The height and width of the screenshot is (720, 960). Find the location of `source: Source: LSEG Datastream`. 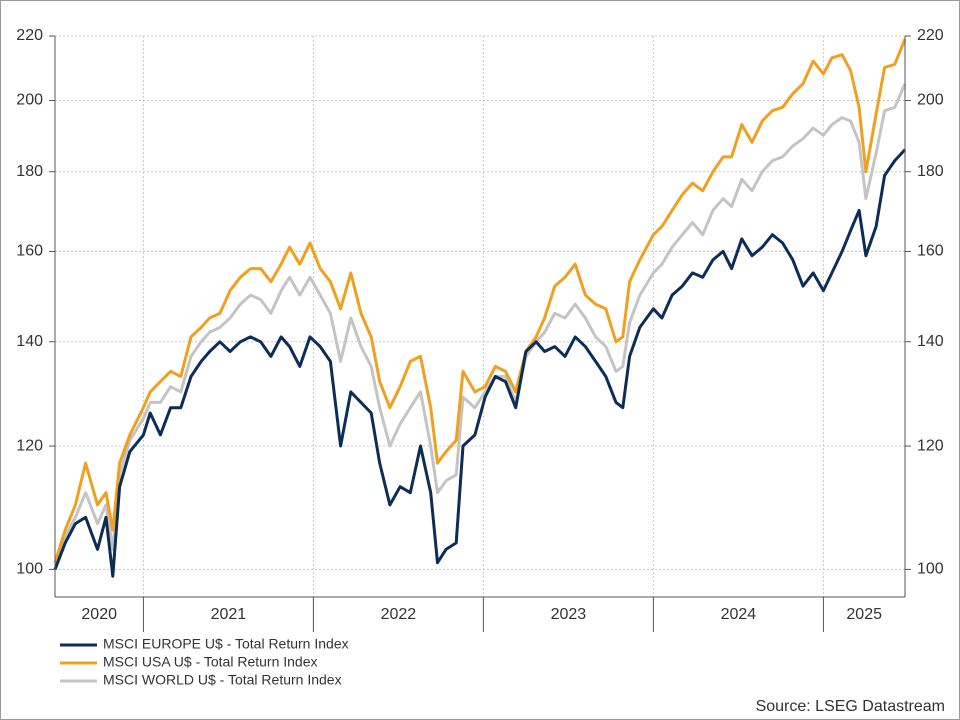

source: Source: LSEG Datastream is located at coordinates (850, 706).